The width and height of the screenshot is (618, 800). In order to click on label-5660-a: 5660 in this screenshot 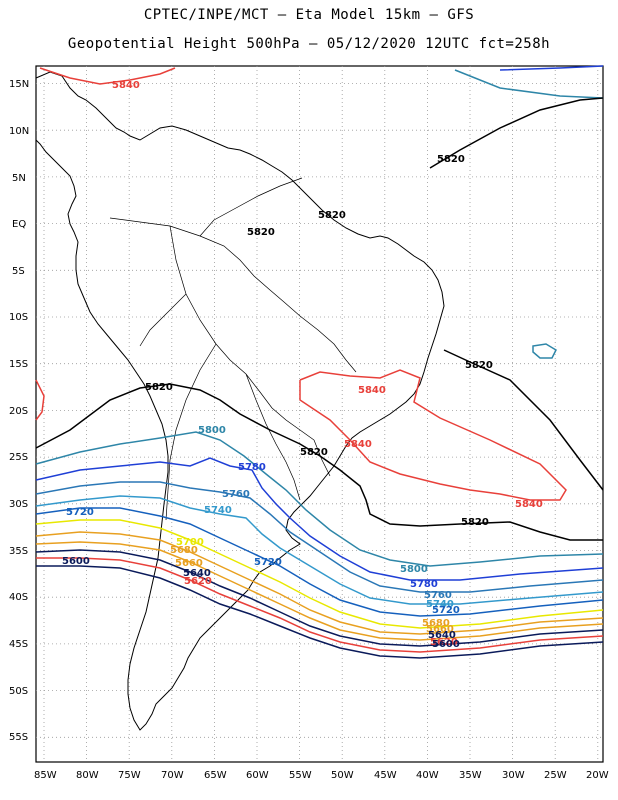, I will do `click(189, 563)`.